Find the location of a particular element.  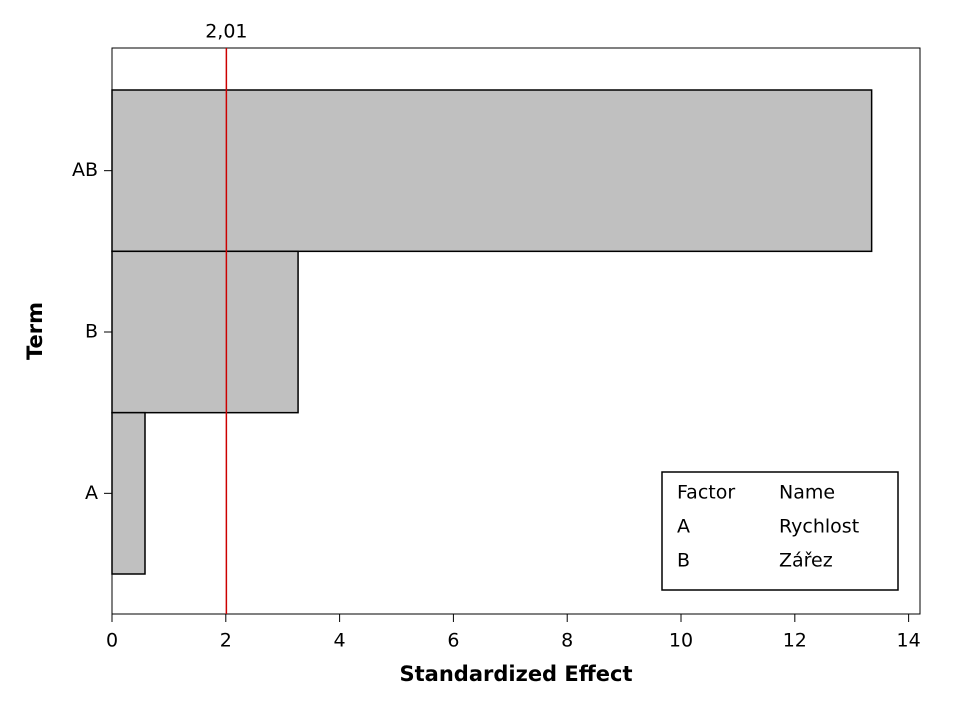

factor-table-header: Name is located at coordinates (807, 493).